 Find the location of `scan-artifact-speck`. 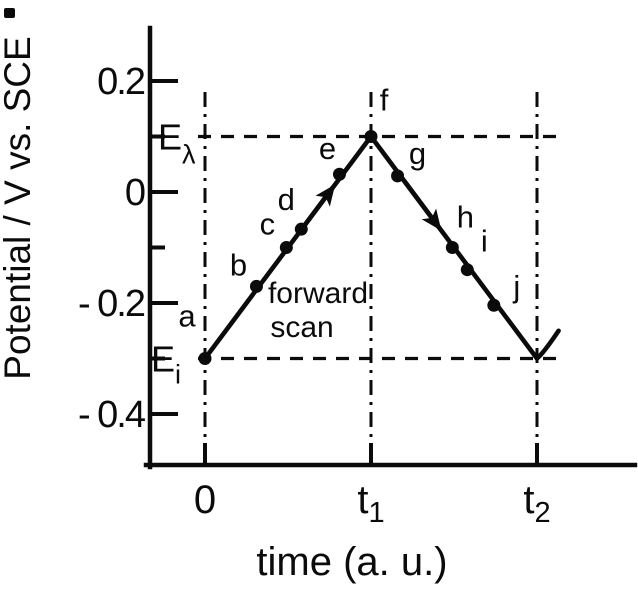

scan-artifact-speck is located at coordinates (9, 13).